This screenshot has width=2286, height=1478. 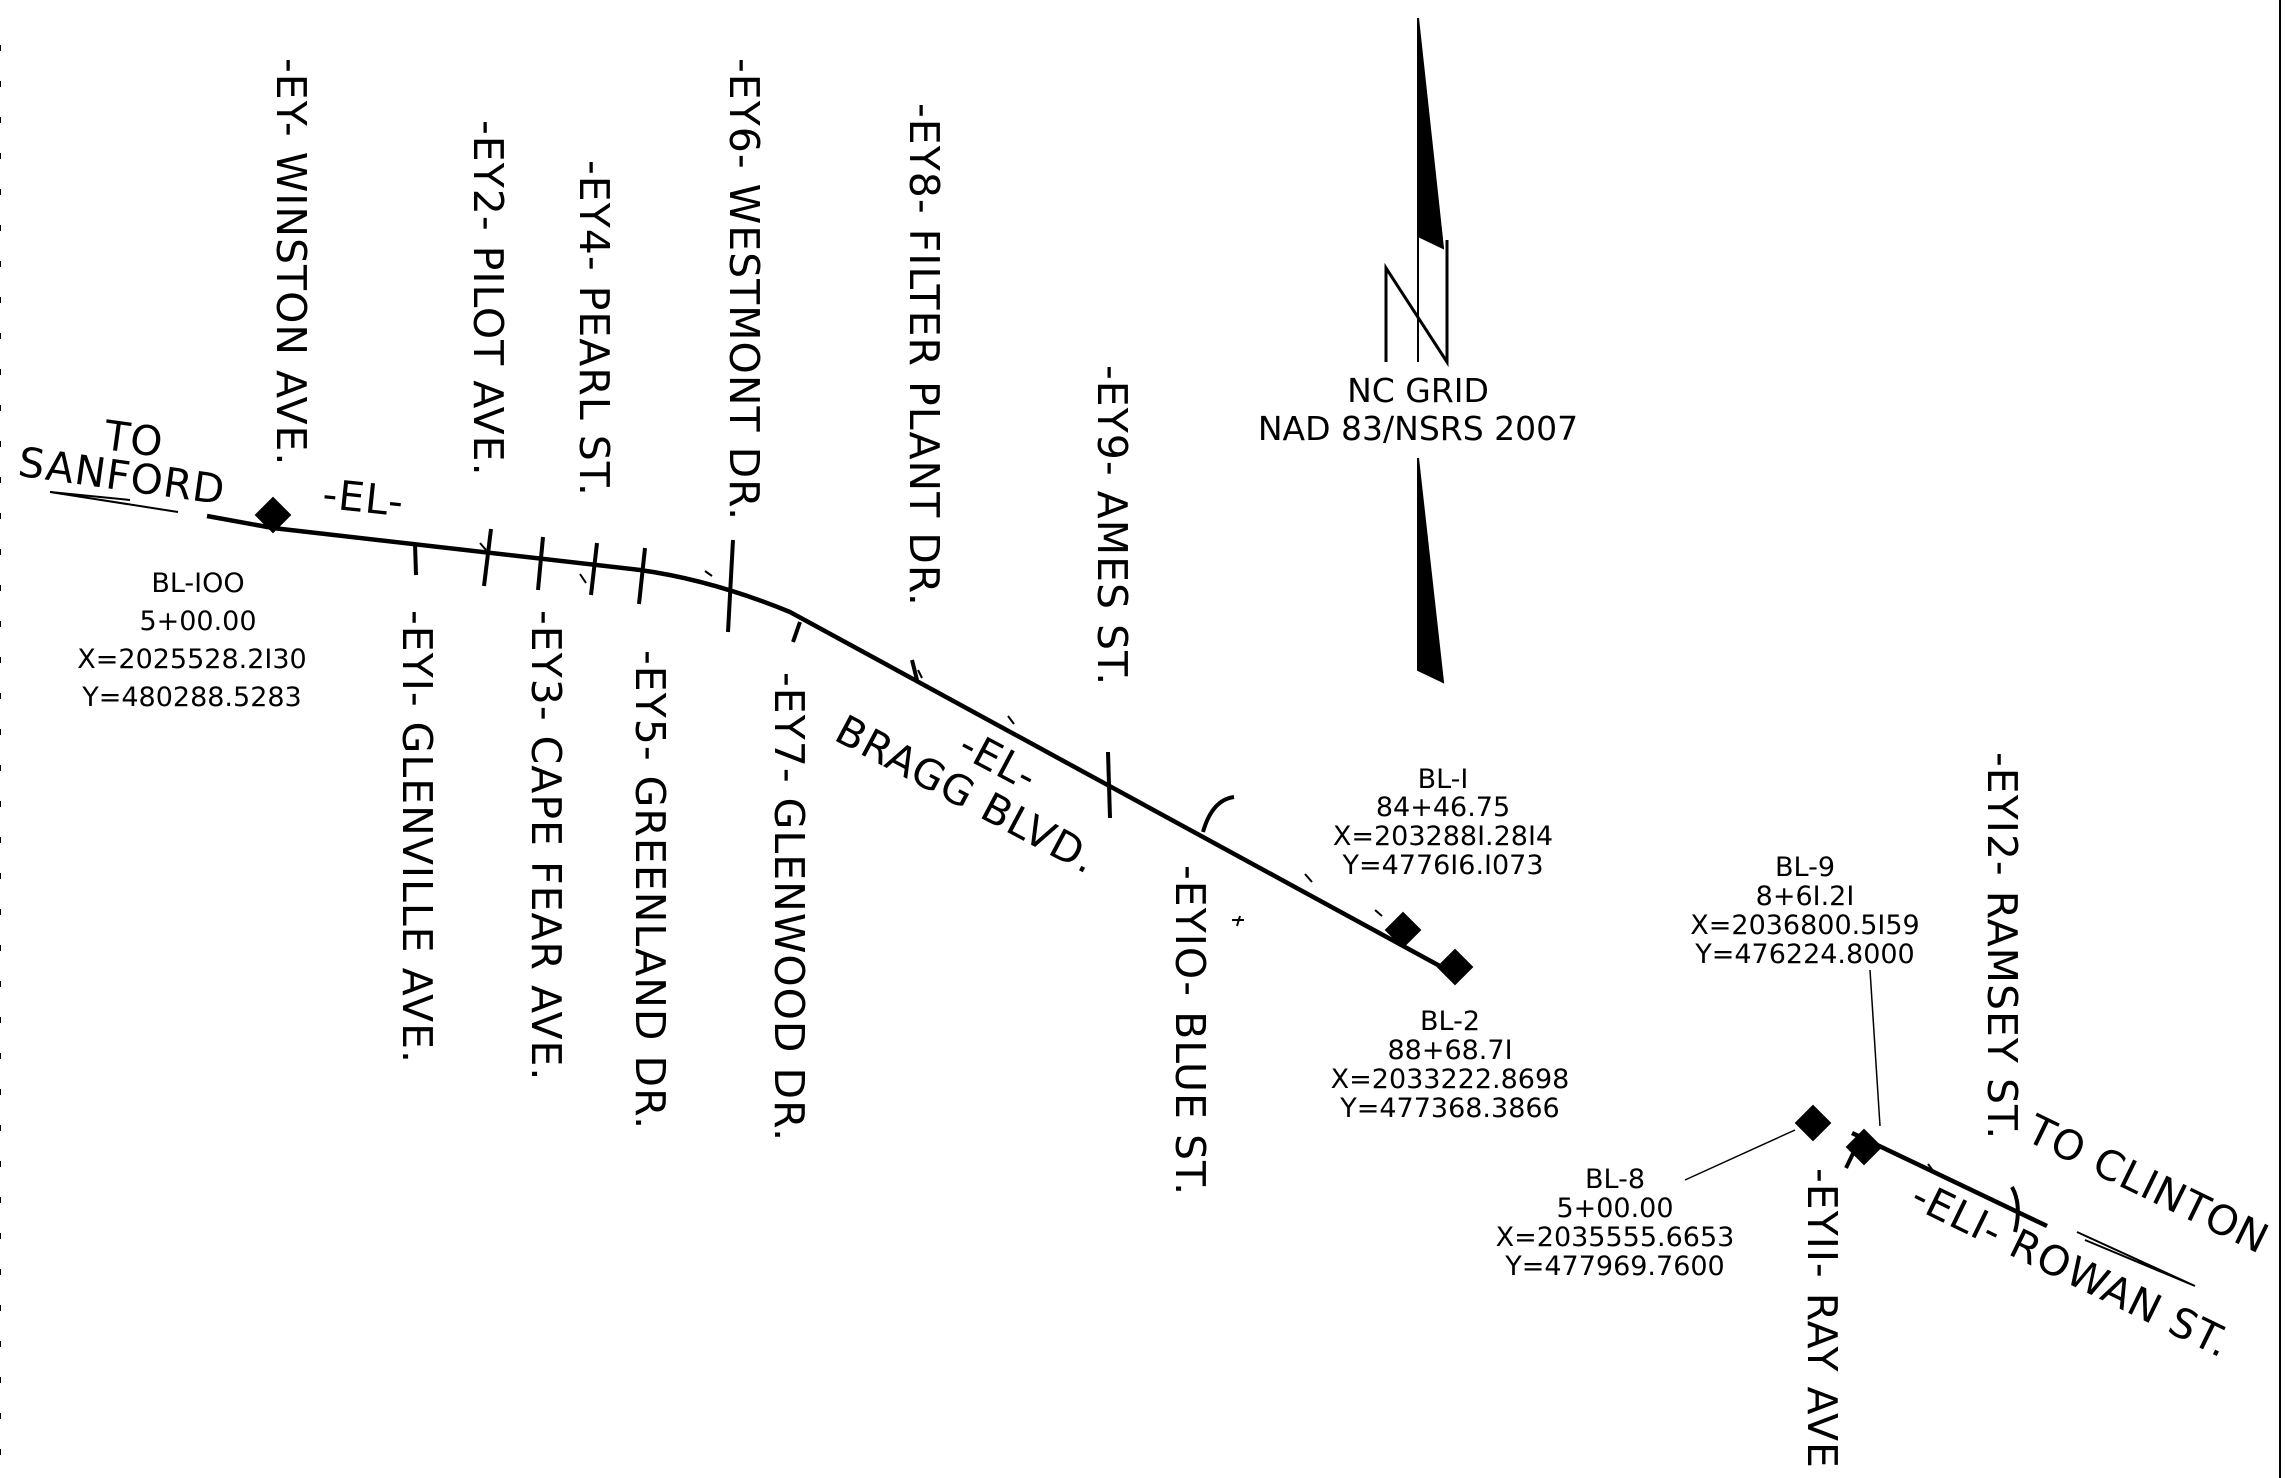 I want to click on bl8-marker, so click(x=1813, y=1123).